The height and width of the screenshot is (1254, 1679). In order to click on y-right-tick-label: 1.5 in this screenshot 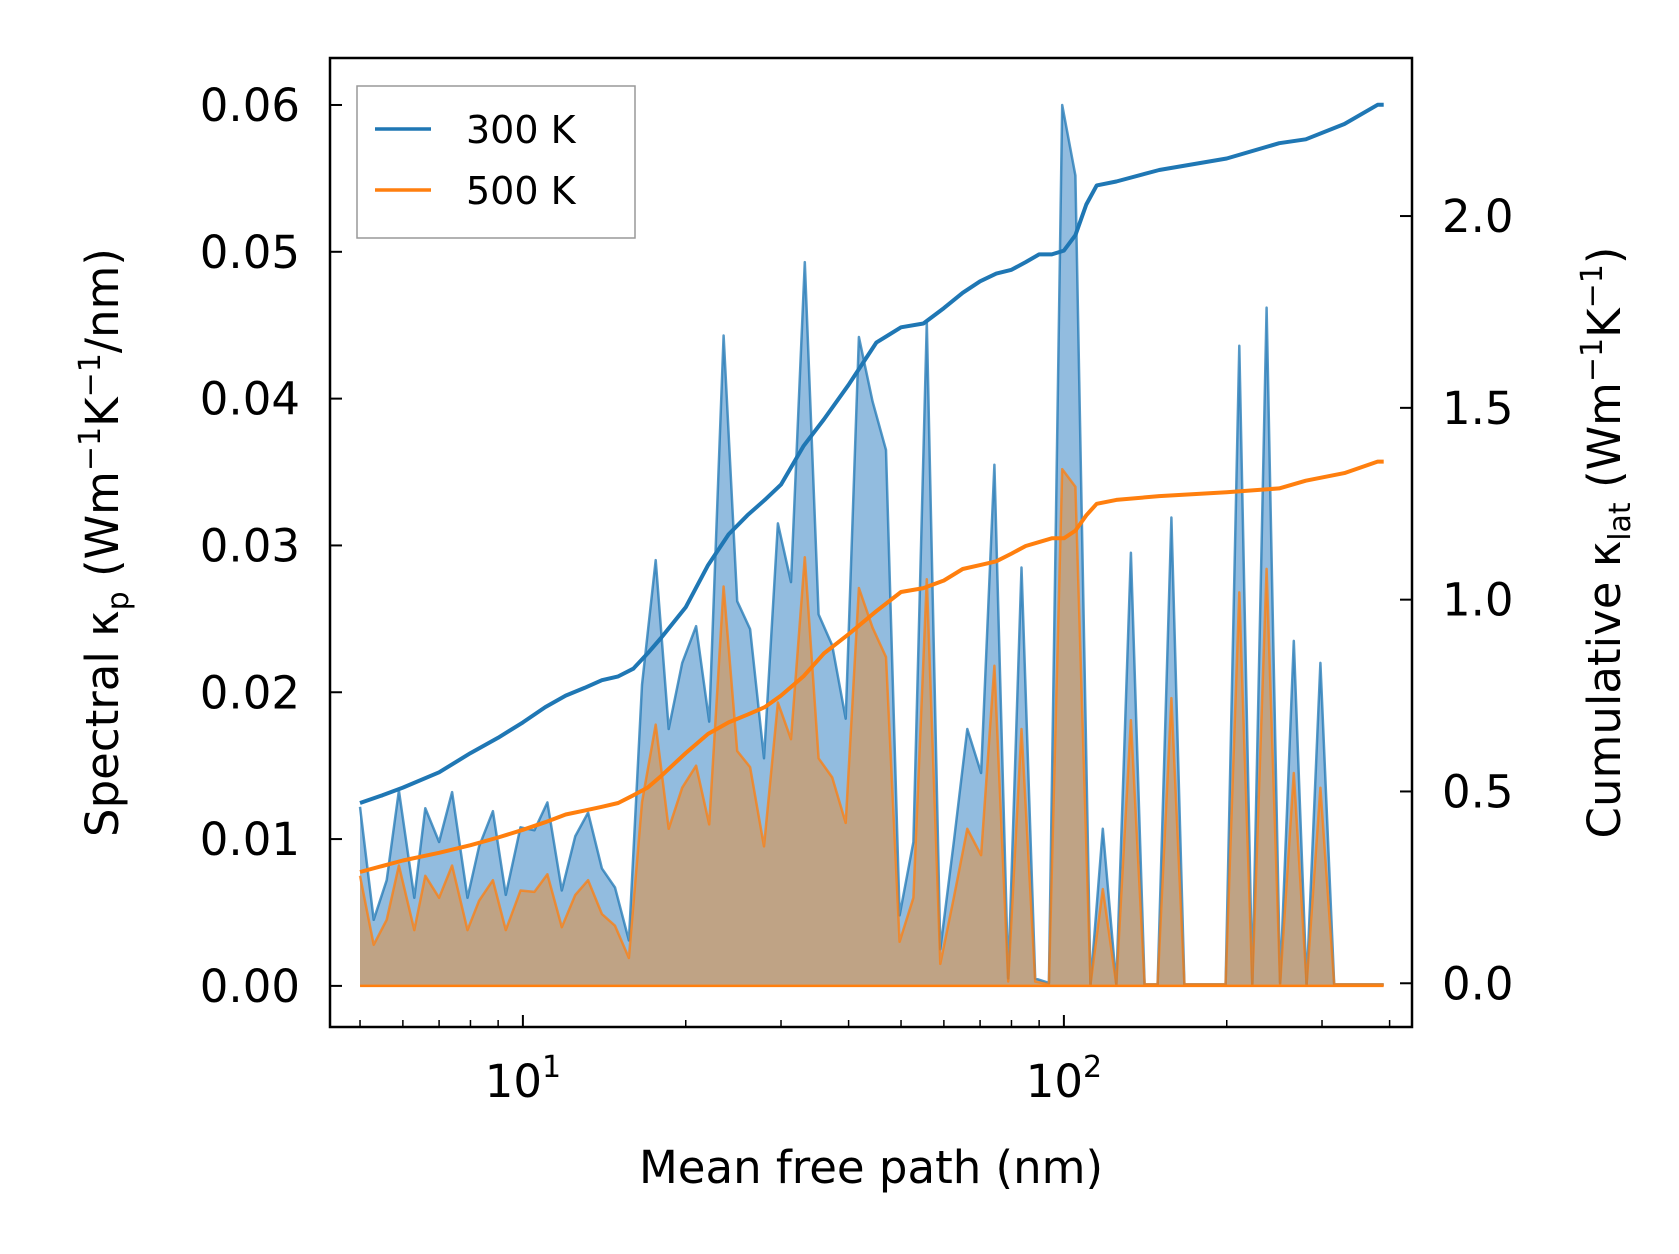, I will do `click(1478, 408)`.